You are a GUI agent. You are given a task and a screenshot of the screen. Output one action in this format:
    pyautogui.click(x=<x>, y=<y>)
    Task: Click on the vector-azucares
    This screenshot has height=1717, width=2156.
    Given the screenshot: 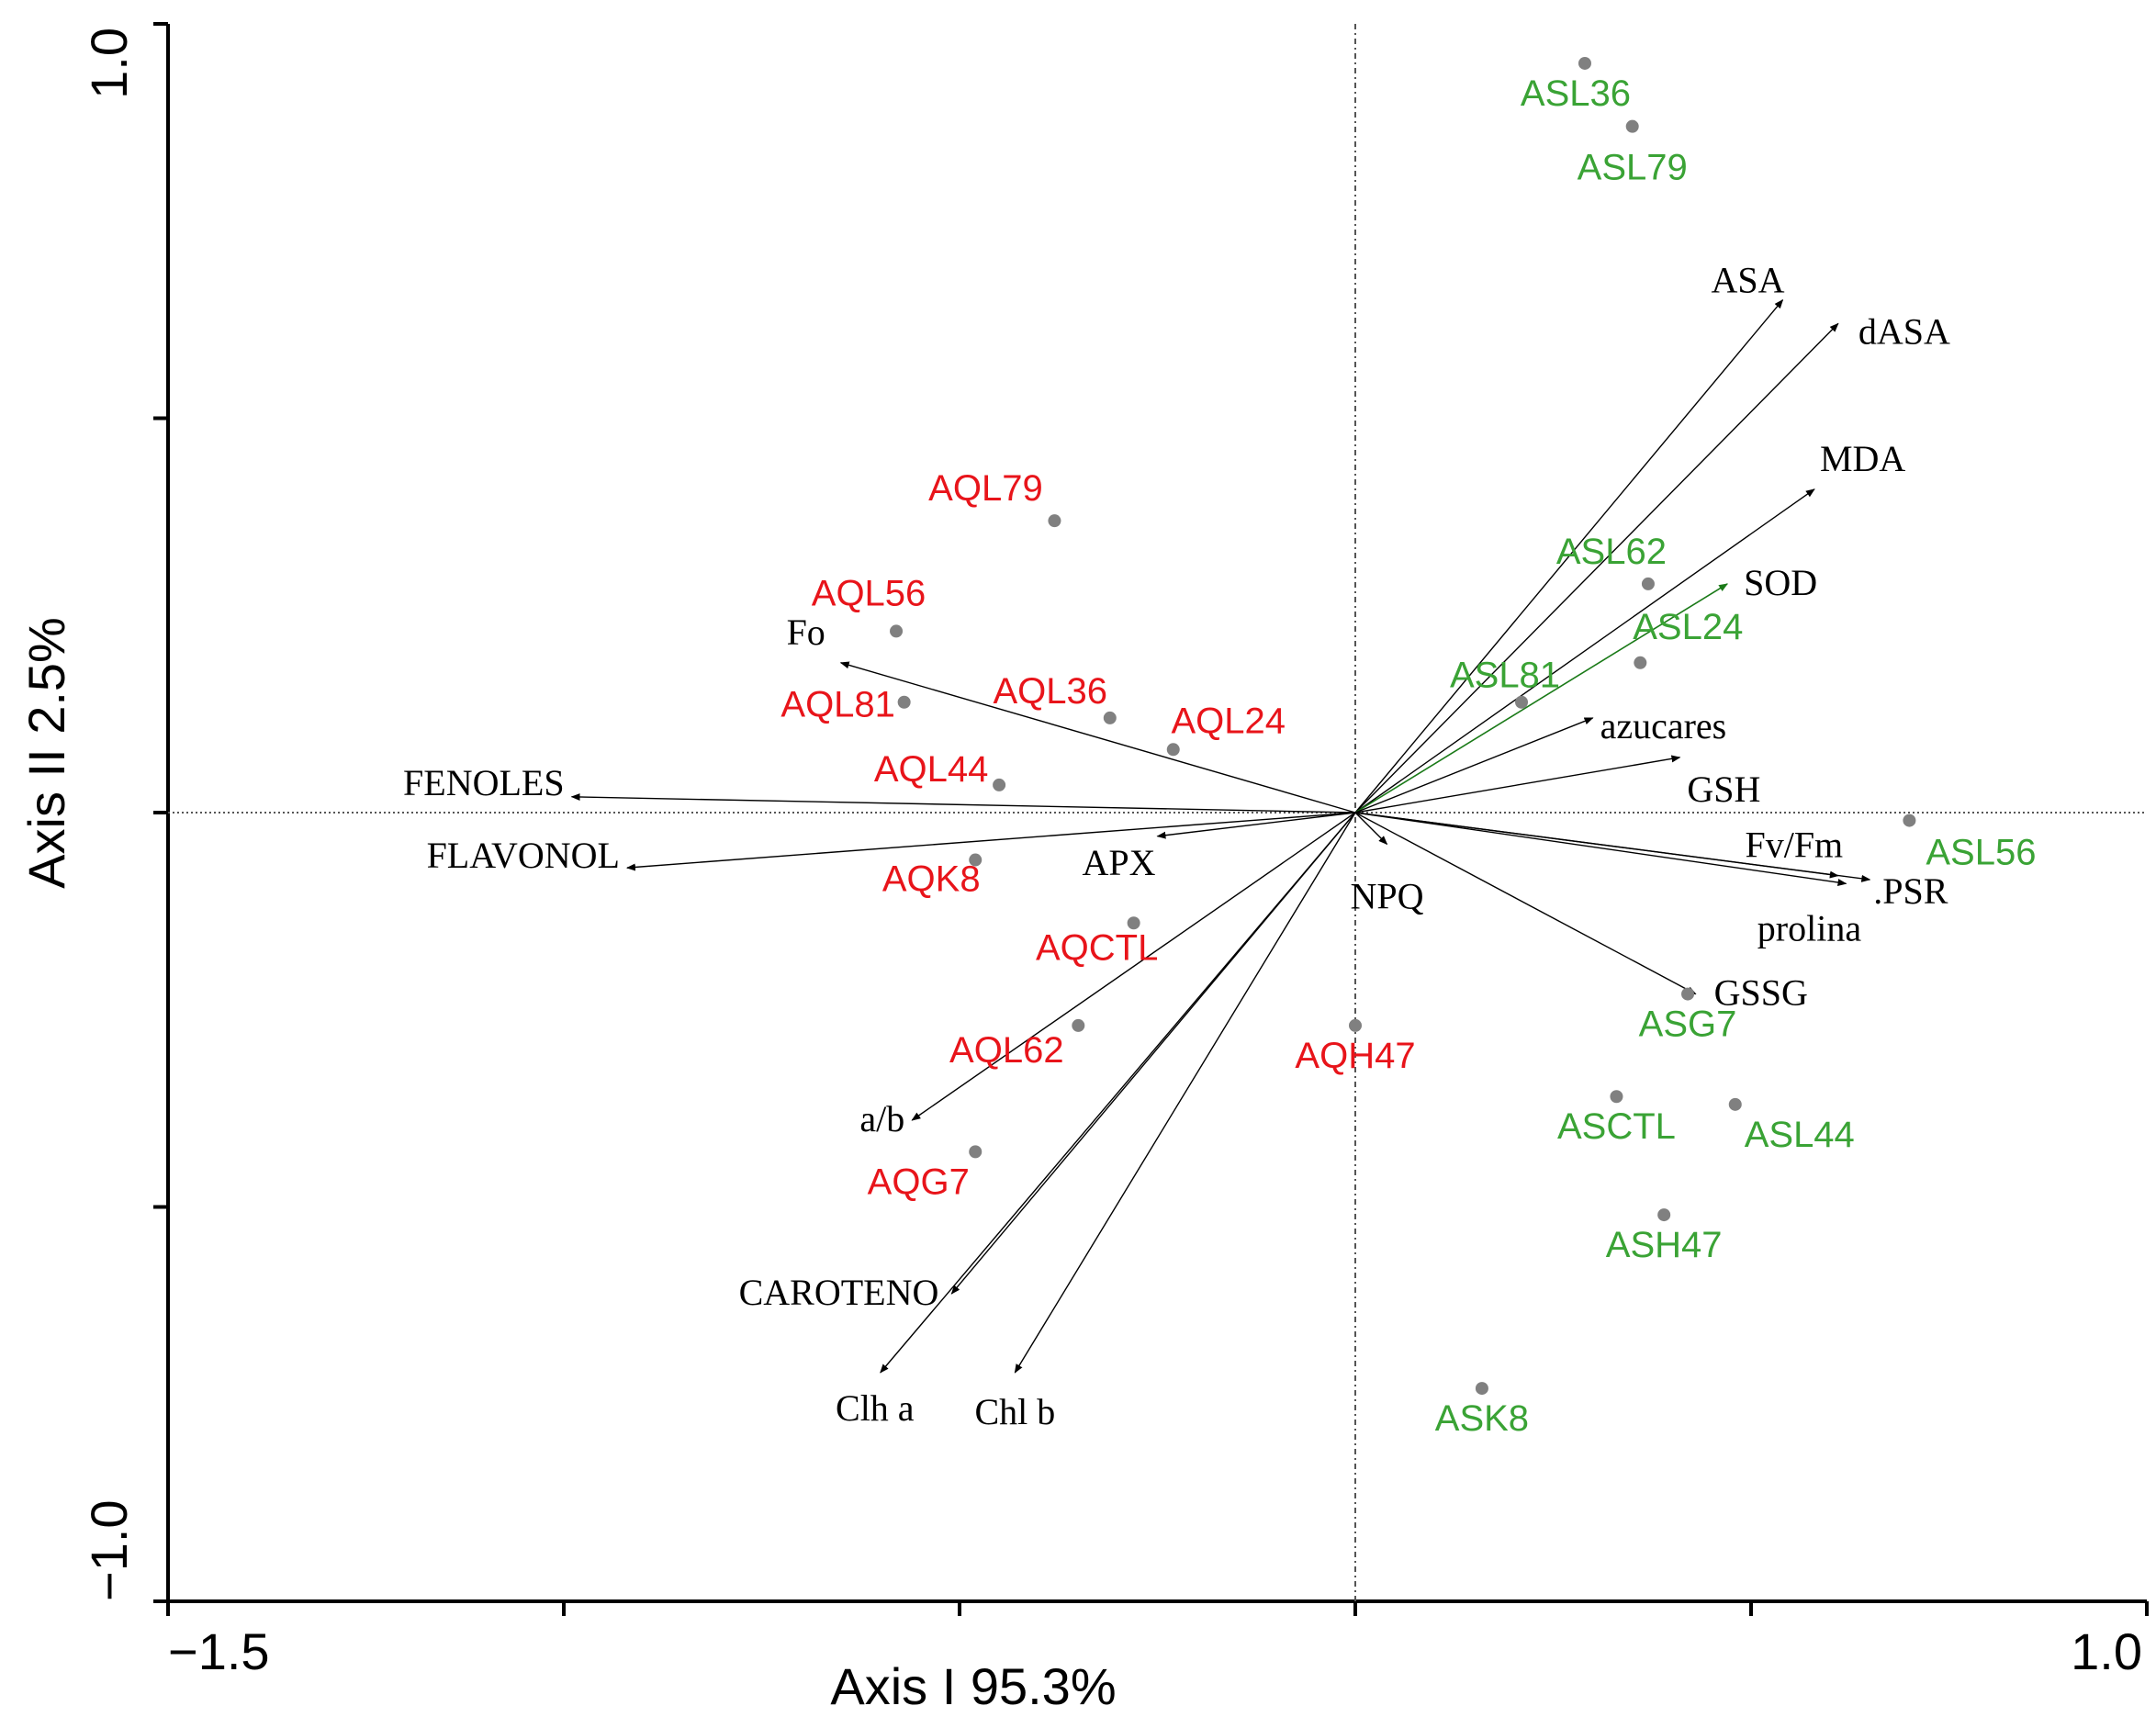 What is the action you would take?
    pyautogui.click(x=1474, y=766)
    